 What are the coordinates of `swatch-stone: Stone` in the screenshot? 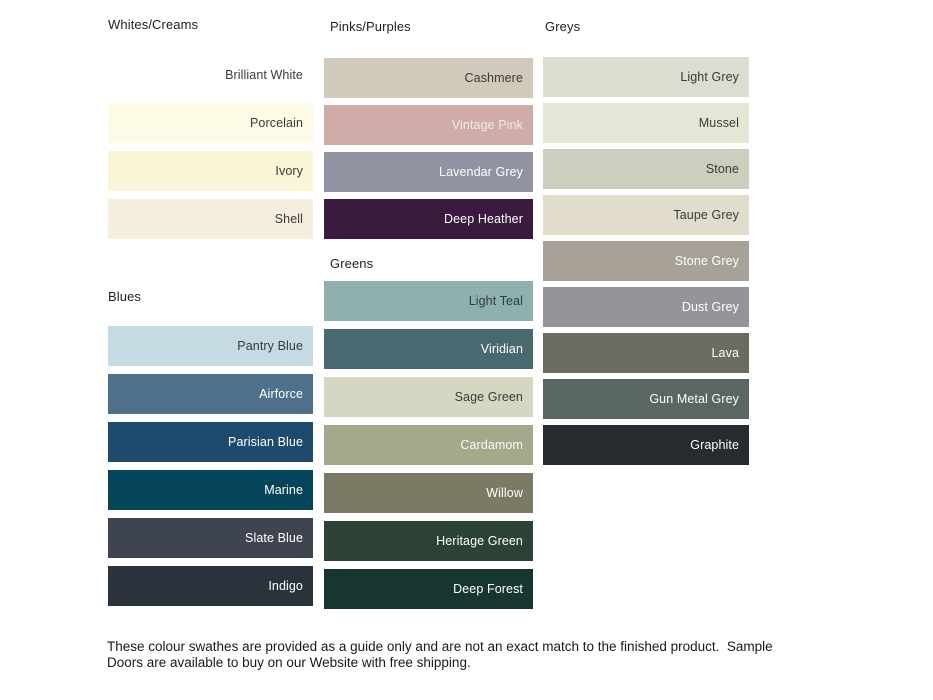 It's located at (646, 169).